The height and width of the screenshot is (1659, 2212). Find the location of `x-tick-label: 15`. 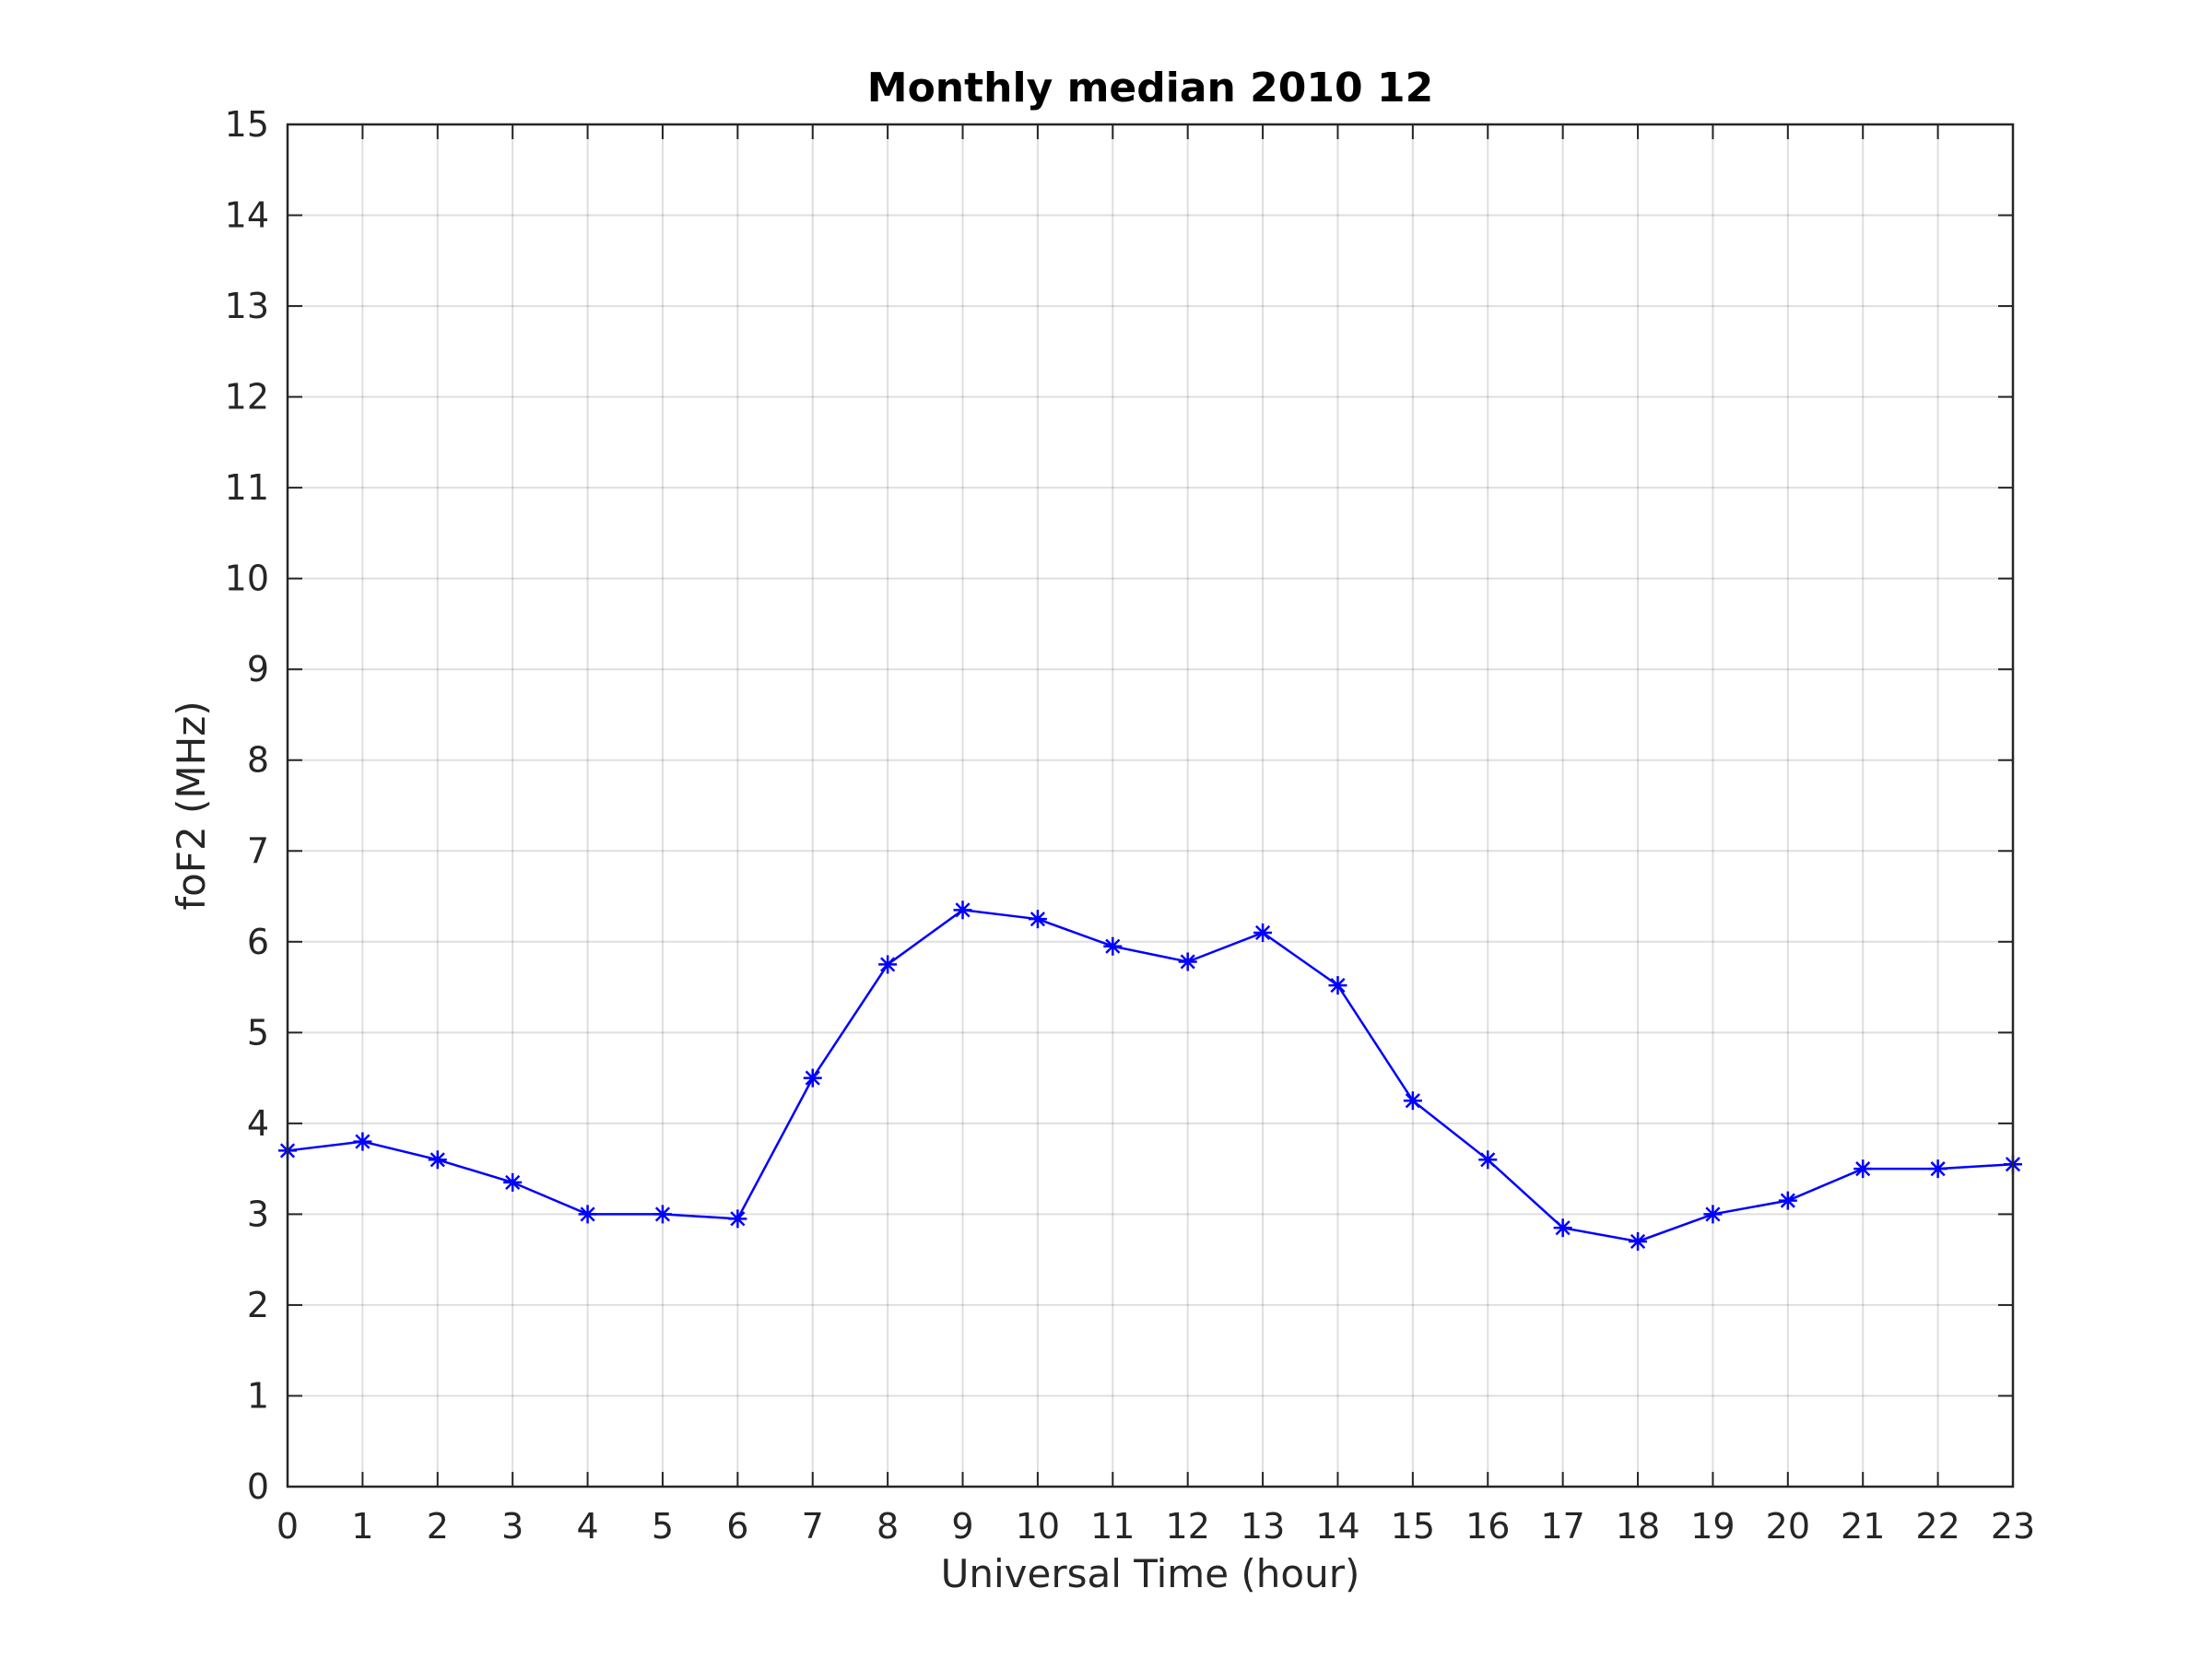

x-tick-label: 15 is located at coordinates (1413, 1526).